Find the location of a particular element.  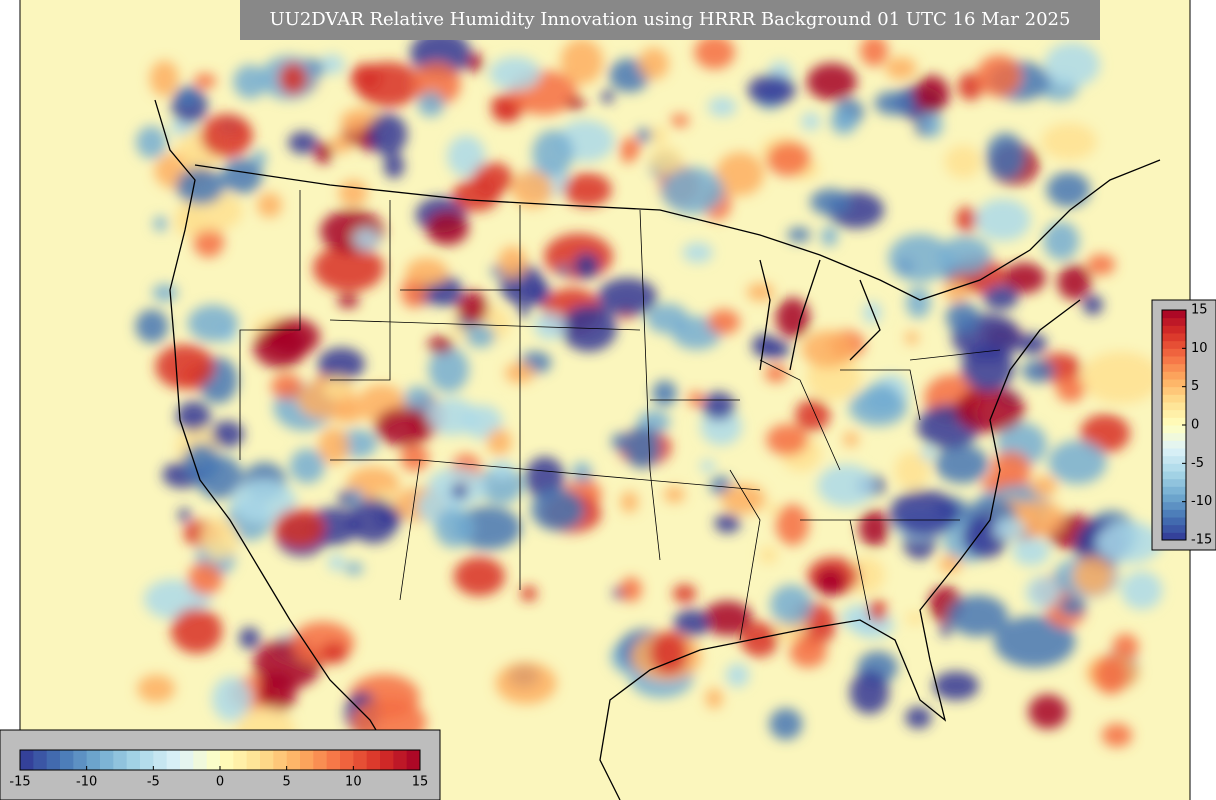

colorbar-tick-label: -10 is located at coordinates (86, 782).